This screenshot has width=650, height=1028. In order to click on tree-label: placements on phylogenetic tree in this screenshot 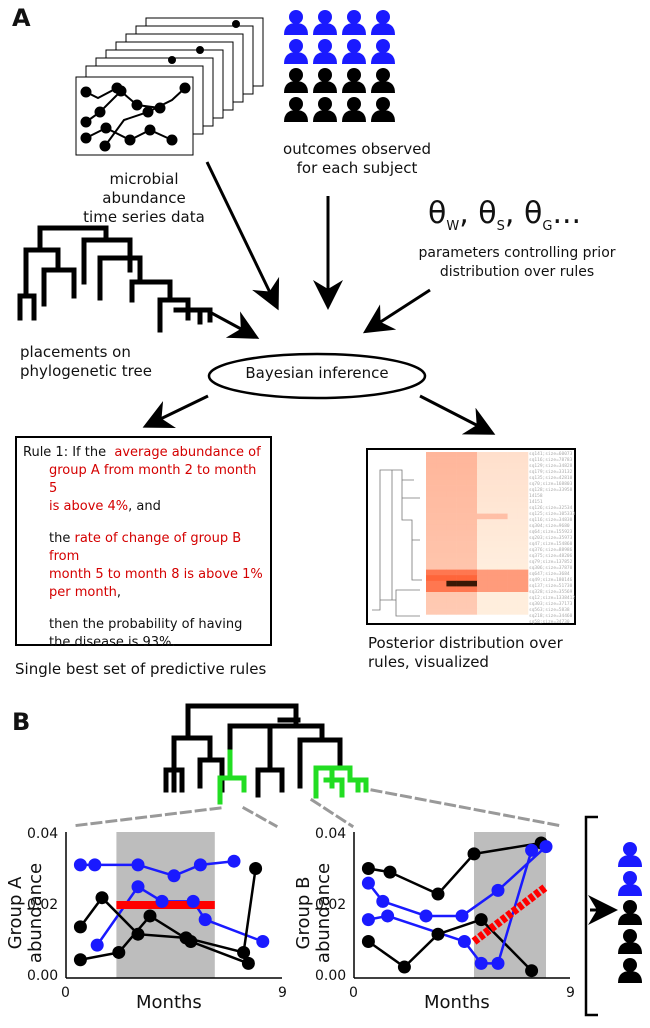, I will do `click(86, 362)`.